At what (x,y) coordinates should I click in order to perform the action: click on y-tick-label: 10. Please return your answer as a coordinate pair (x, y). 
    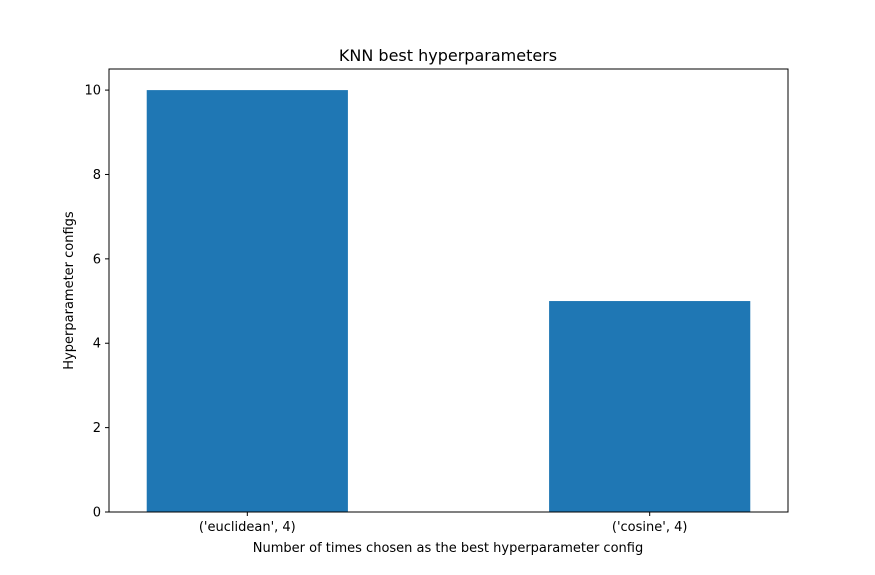
    Looking at the image, I should click on (92, 91).